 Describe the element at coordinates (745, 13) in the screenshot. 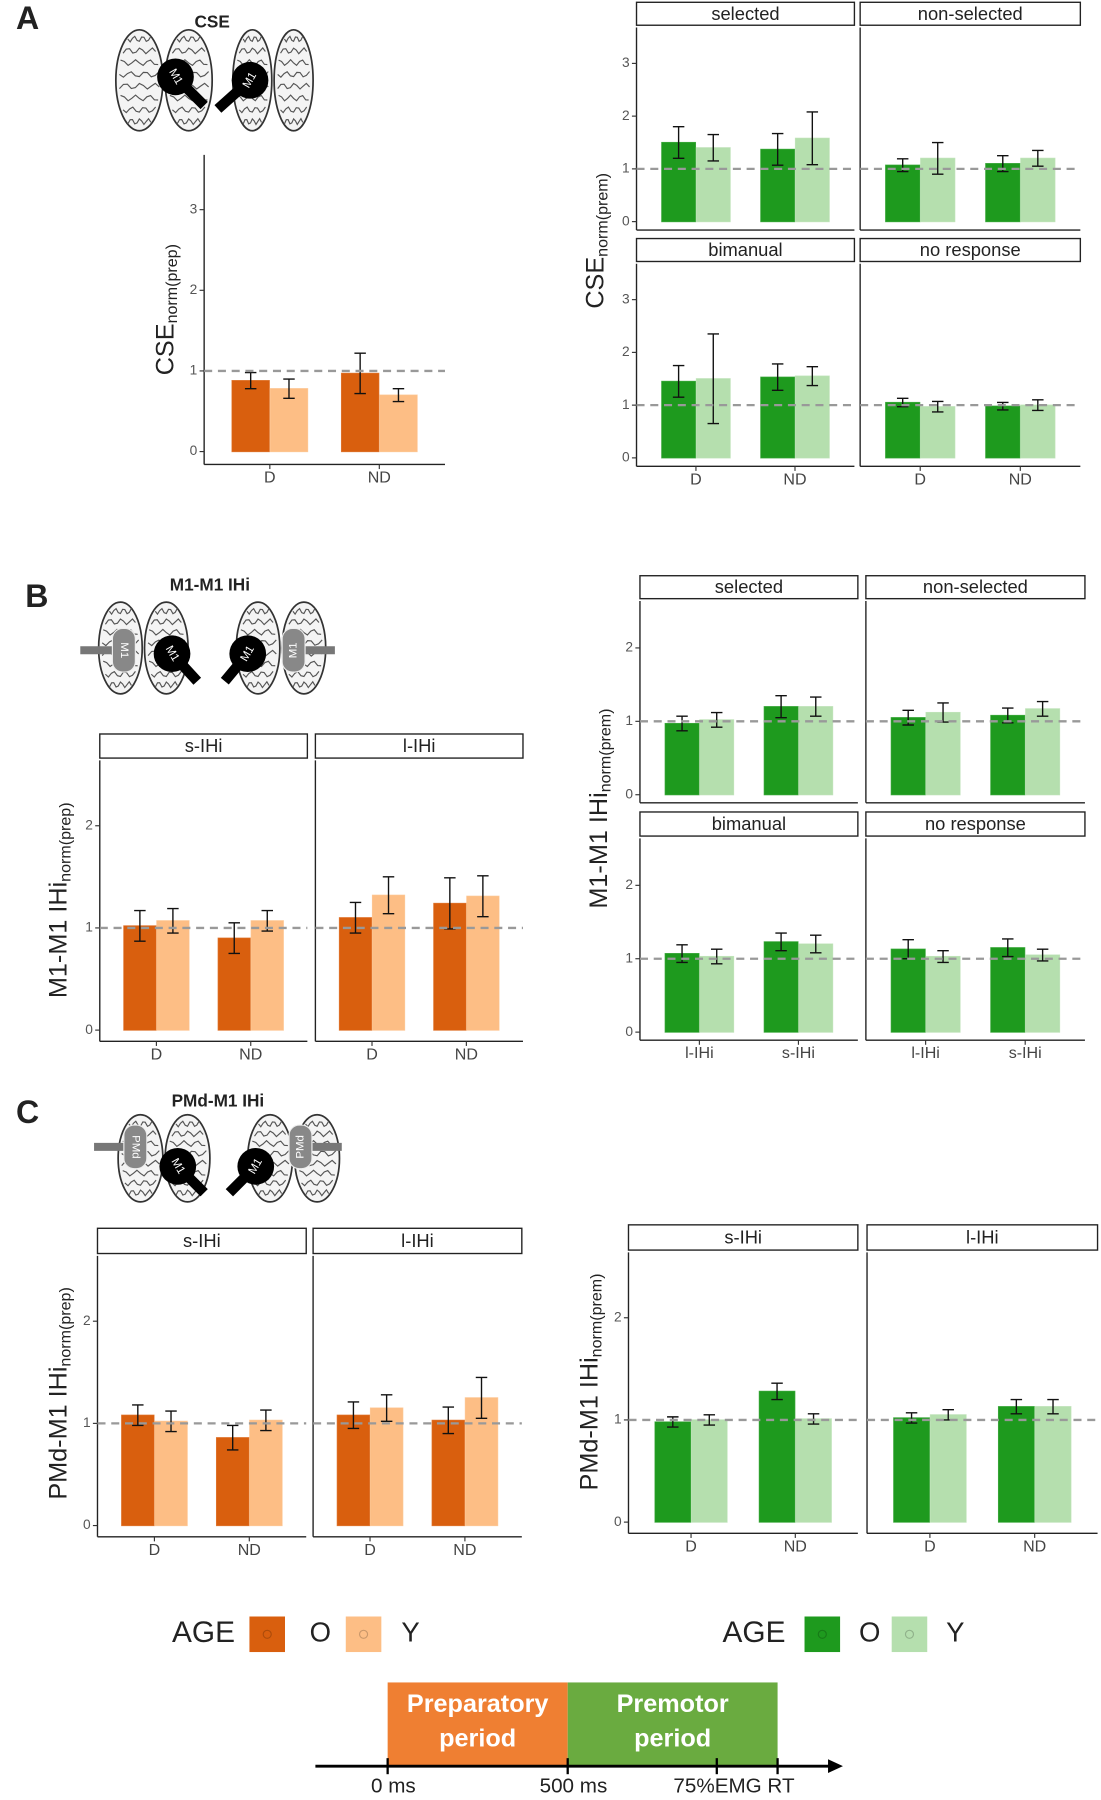

I see `facet-title: selected` at that location.